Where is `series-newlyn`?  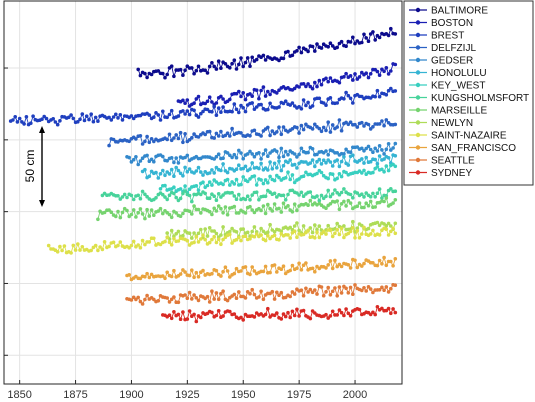 series-newlyn is located at coordinates (281, 230).